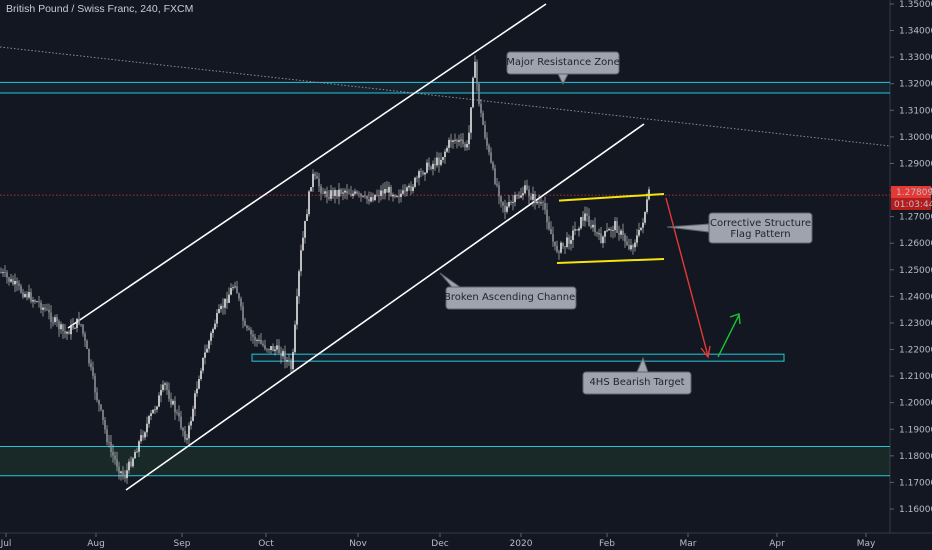  What do you see at coordinates (610, 261) in the screenshot?
I see `flag-lower-line` at bounding box center [610, 261].